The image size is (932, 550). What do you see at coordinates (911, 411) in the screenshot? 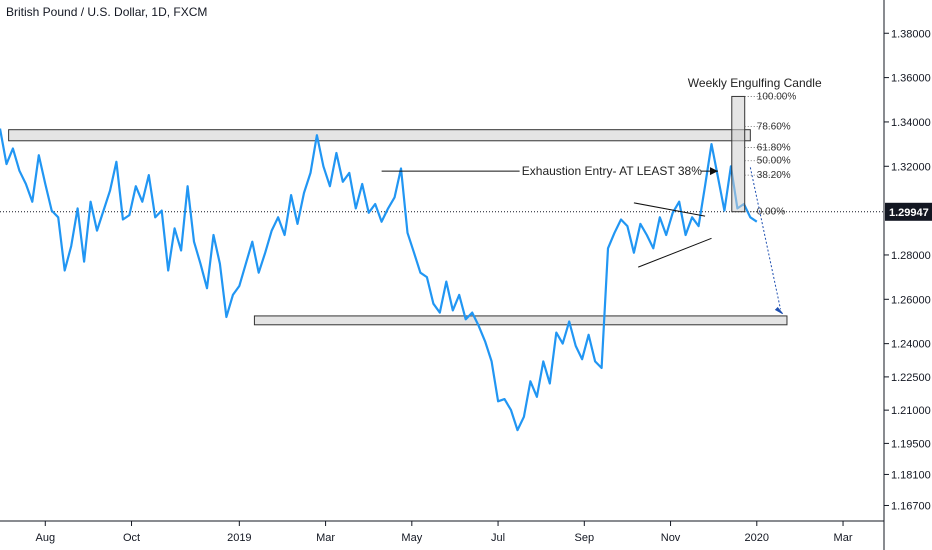
I see `y-tick-label: 1.21000` at bounding box center [911, 411].